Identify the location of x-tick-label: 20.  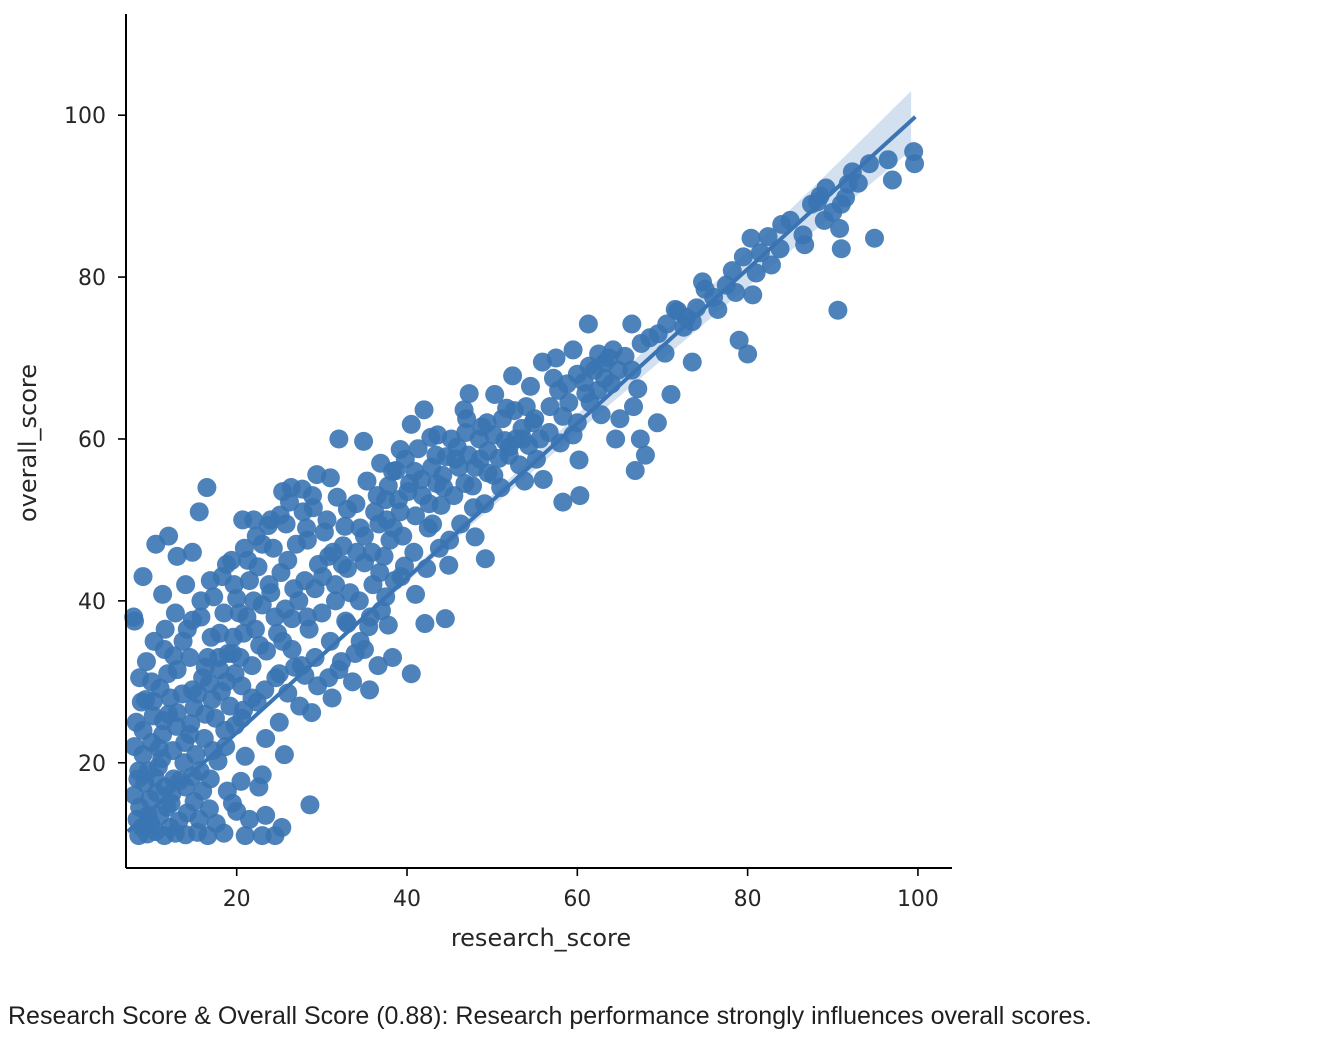
(237, 899).